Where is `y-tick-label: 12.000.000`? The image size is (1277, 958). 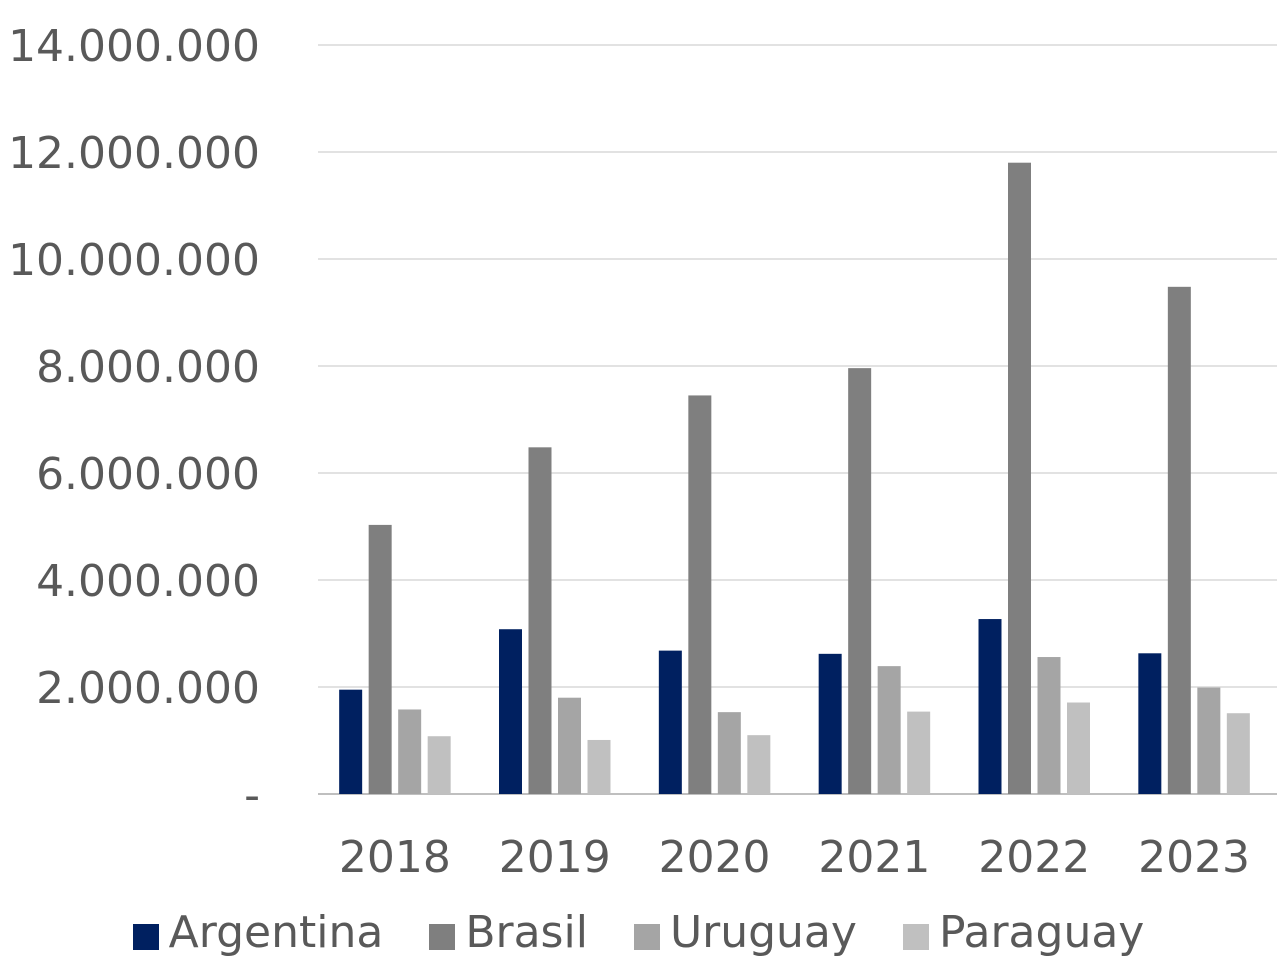 y-tick-label: 12.000.000 is located at coordinates (134, 153).